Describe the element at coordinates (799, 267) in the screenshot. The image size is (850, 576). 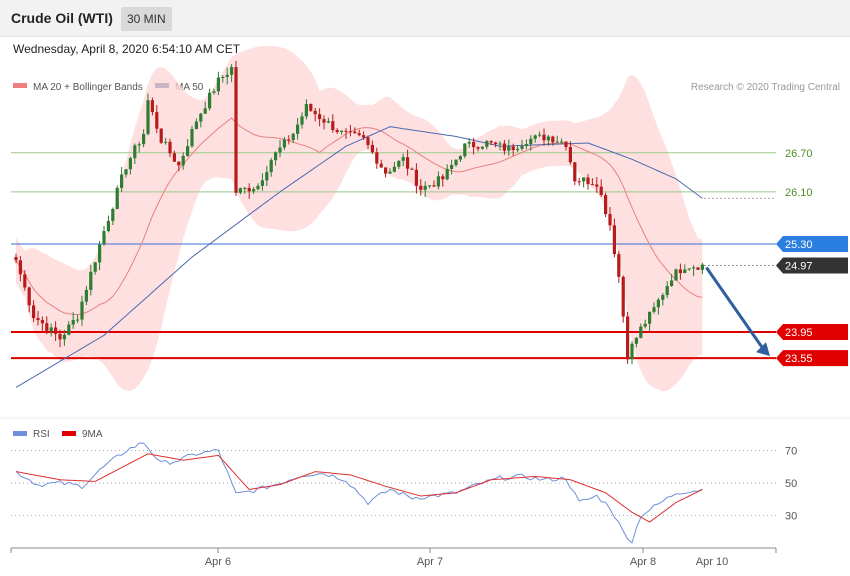
I see `level-label: 24.97` at that location.